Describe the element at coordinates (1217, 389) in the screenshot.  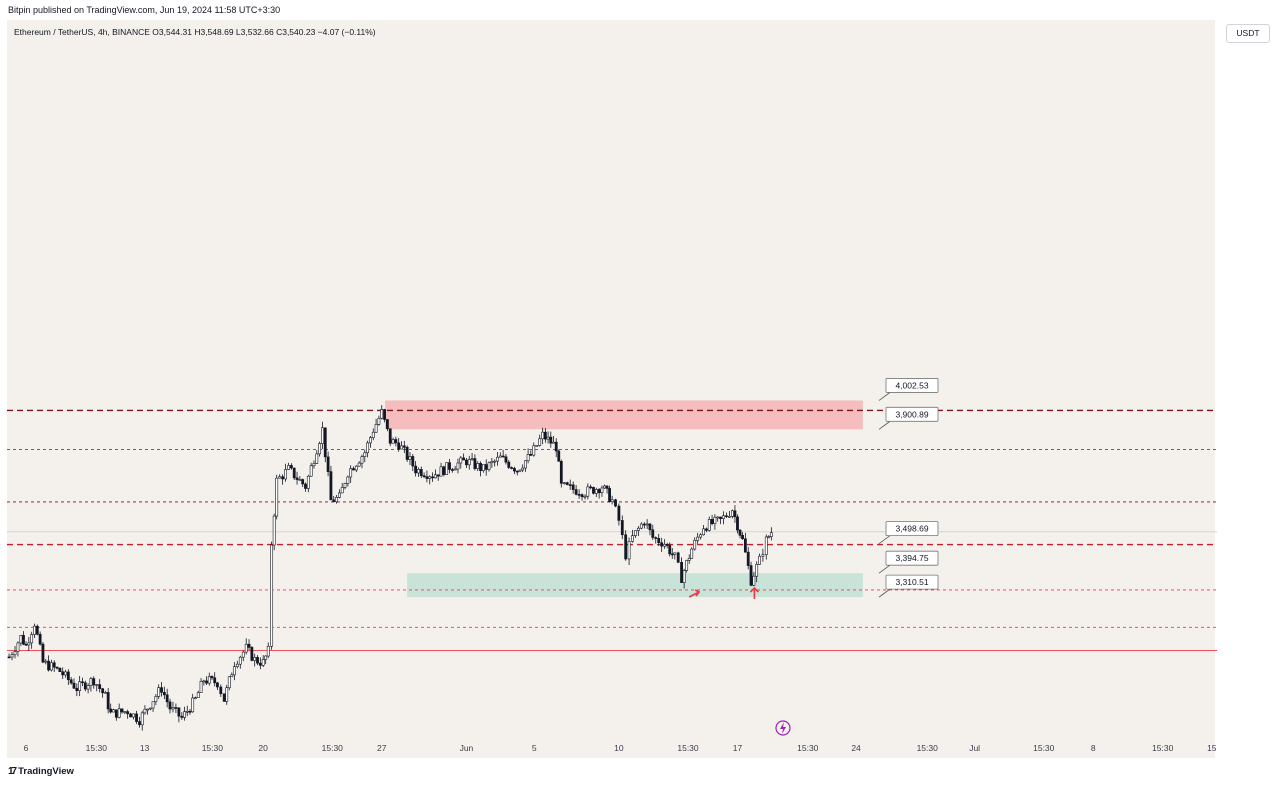
I see `price-scale-gap` at that location.